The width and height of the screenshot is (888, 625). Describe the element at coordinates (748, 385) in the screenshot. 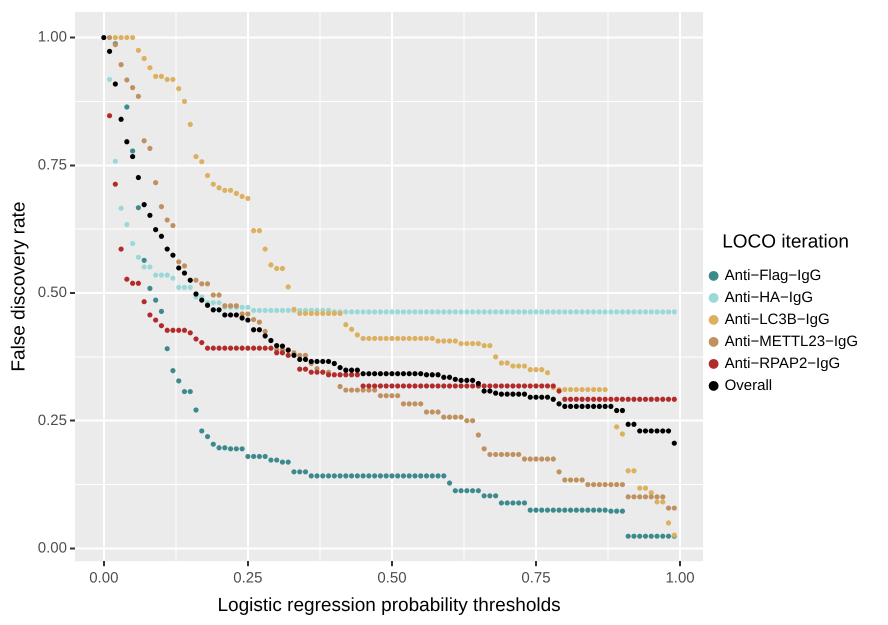

I see `legend-label: Overall` at that location.